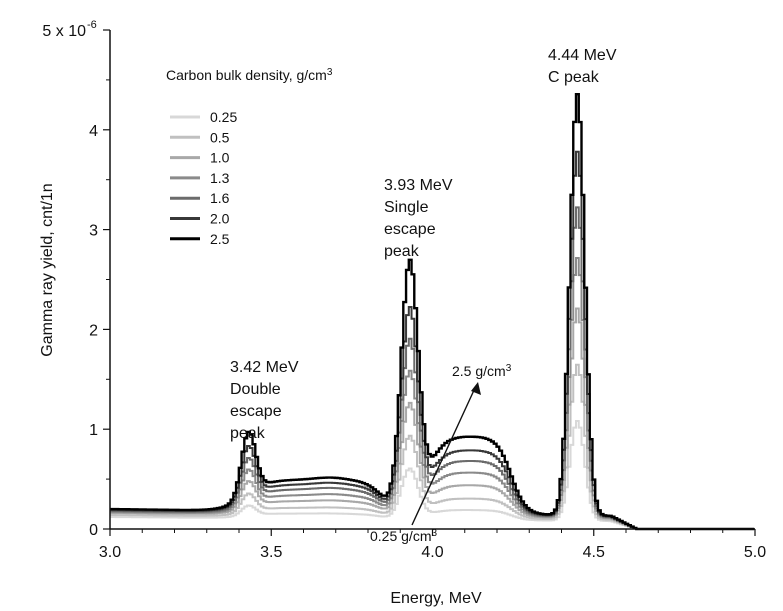 Image resolution: width=783 pixels, height=611 pixels. Describe the element at coordinates (93, 131) in the screenshot. I see `y-tick-label: 4` at that location.